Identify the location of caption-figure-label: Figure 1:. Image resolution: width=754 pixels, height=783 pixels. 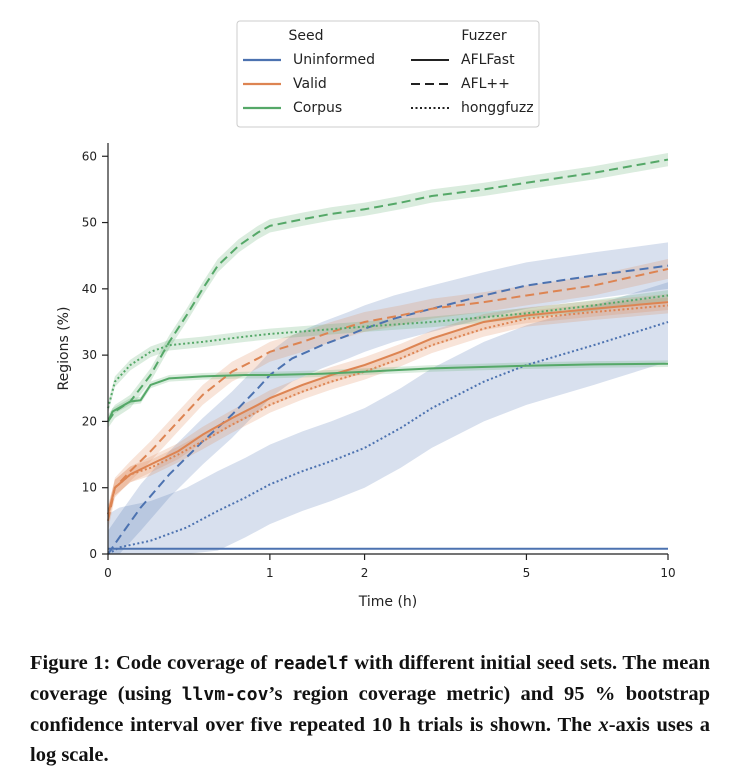
(70, 663).